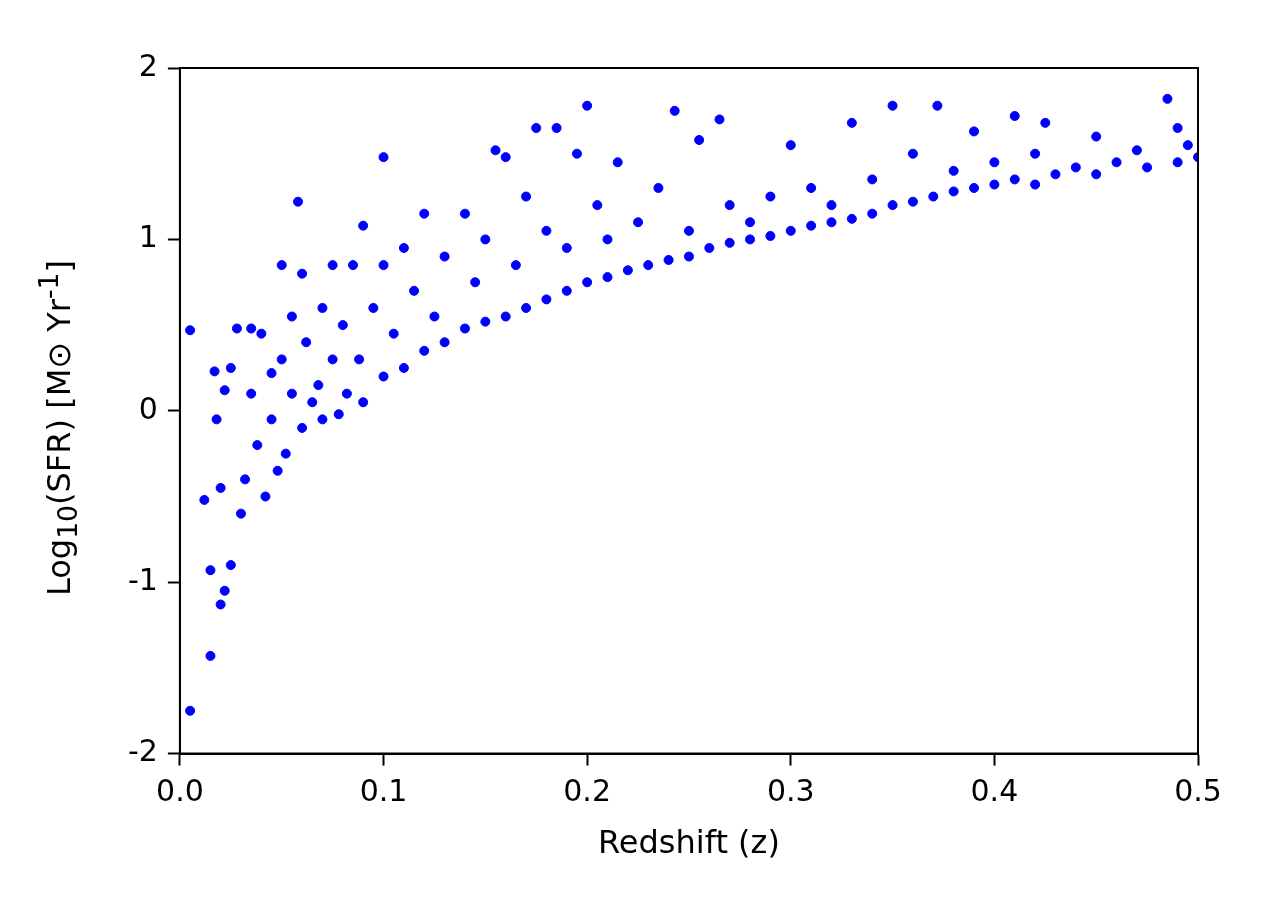 The height and width of the screenshot is (908, 1272). I want to click on y-tick-label: 1, so click(148, 237).